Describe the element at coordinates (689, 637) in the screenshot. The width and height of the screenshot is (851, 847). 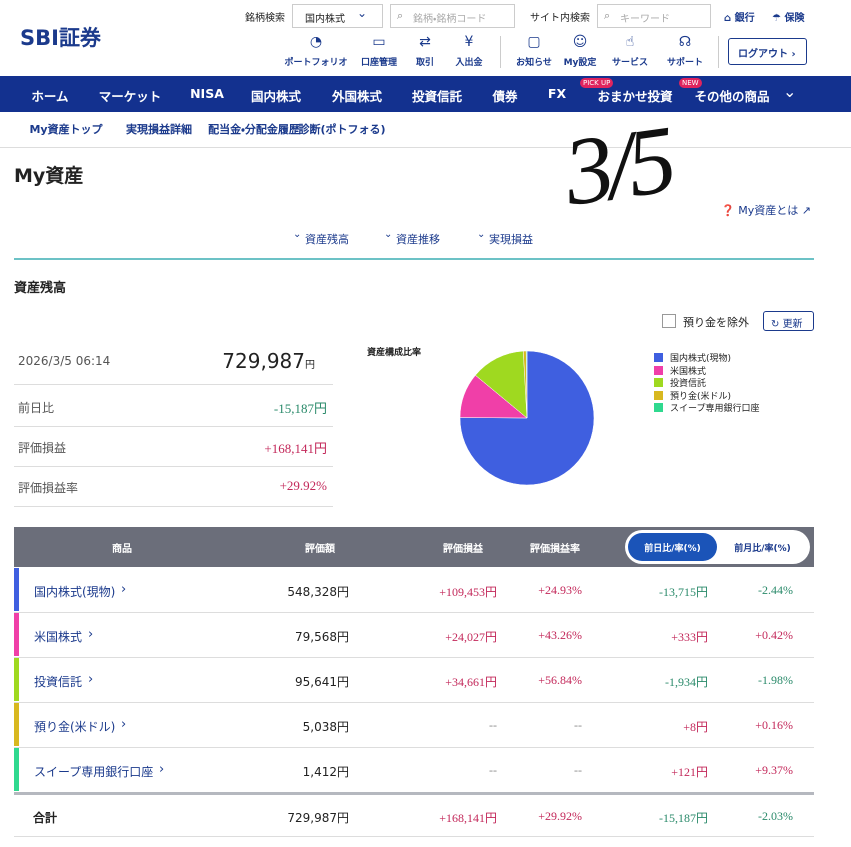
I see `cell: +333円` at that location.